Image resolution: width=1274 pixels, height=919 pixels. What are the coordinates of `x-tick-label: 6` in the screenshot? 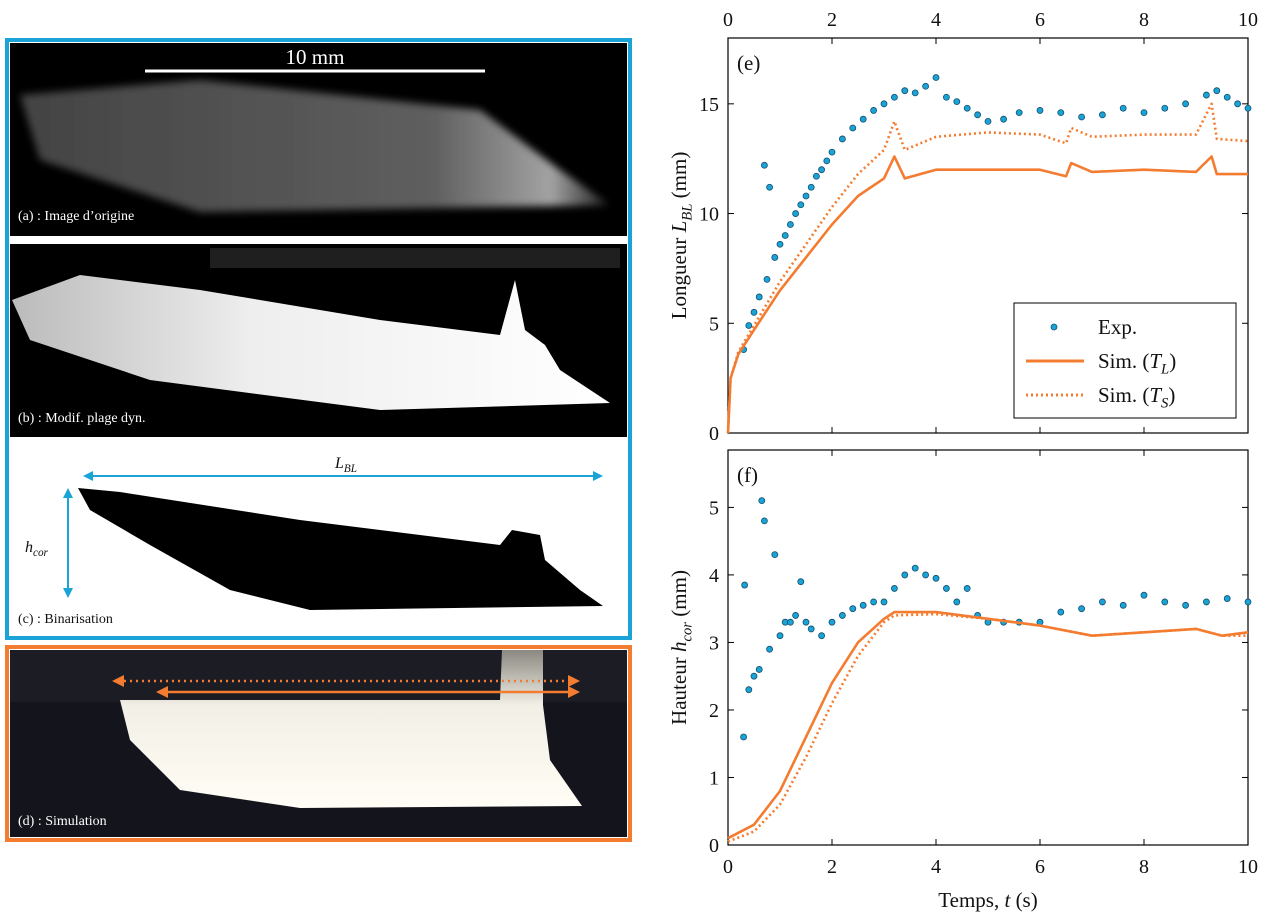 It's located at (1040, 20).